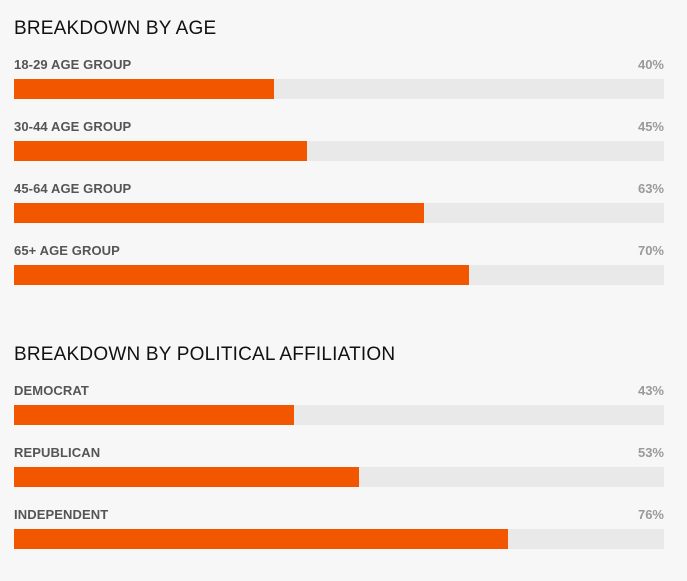 This screenshot has width=687, height=581. Describe the element at coordinates (650, 514) in the screenshot. I see `bar-value-label: 76%` at that location.